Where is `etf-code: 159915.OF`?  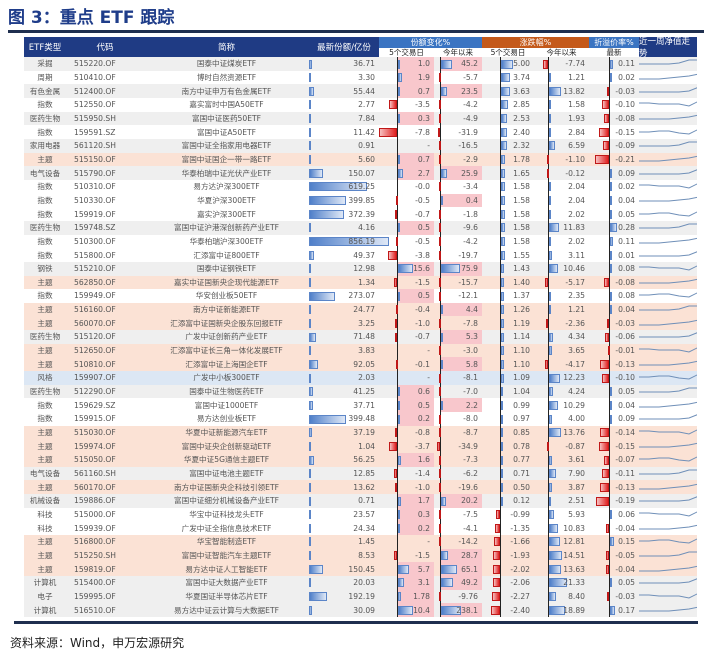 etf-code: 159915.OF is located at coordinates (95, 419).